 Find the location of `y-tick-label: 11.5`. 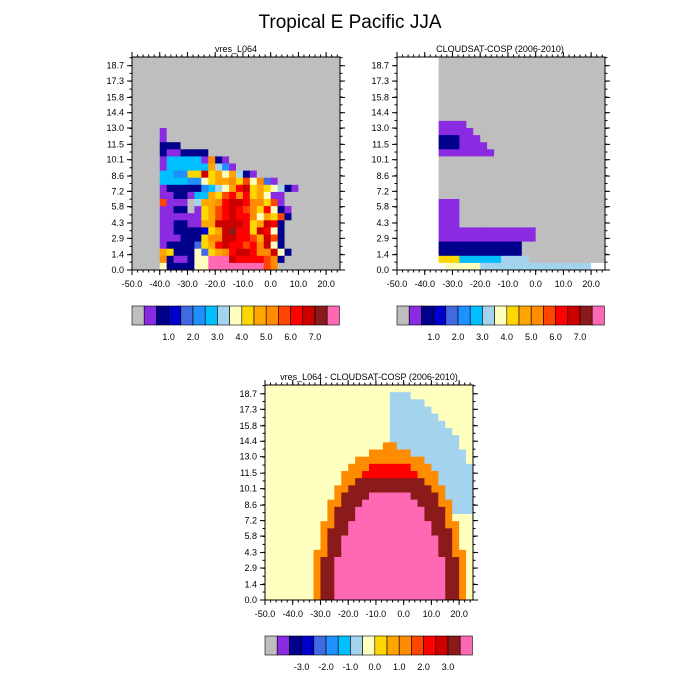

y-tick-label: 11.5 is located at coordinates (380, 144).